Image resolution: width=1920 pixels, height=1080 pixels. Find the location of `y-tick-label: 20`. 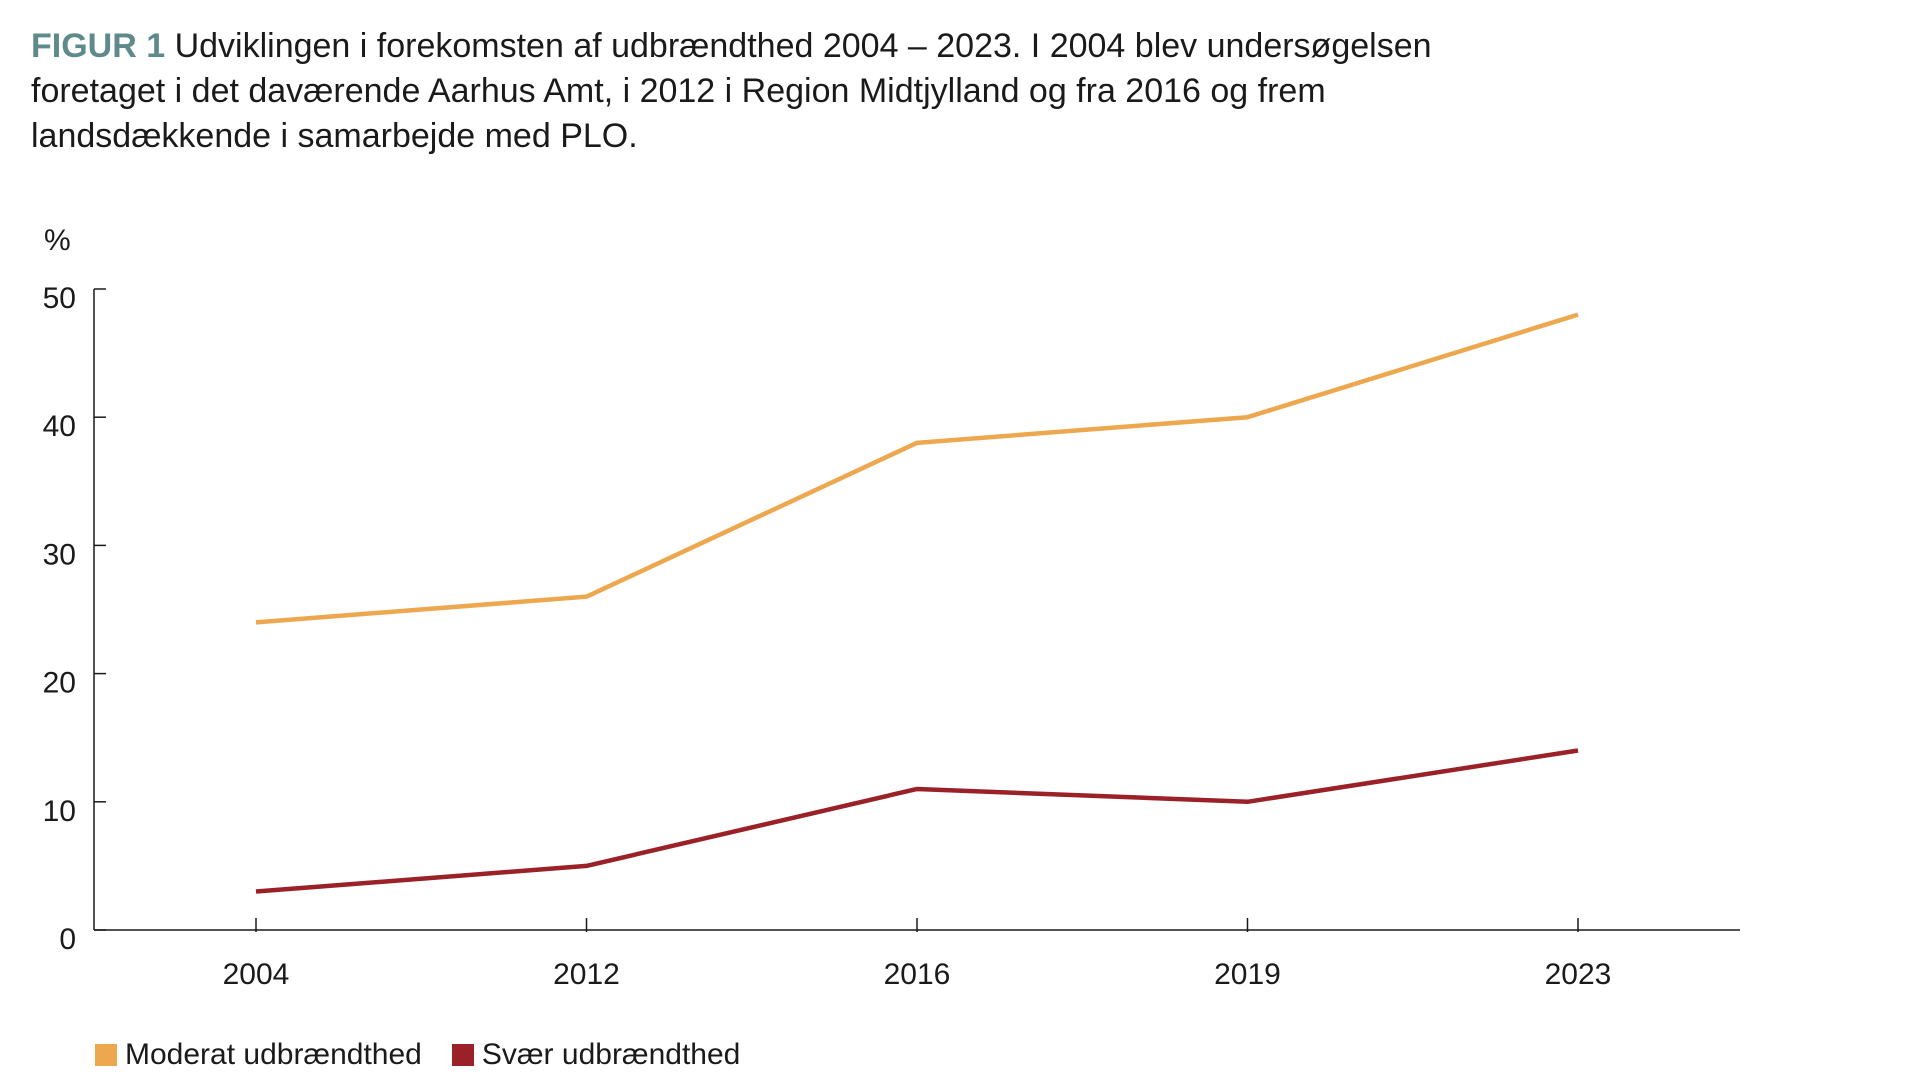

y-tick-label: 20 is located at coordinates (59, 683).